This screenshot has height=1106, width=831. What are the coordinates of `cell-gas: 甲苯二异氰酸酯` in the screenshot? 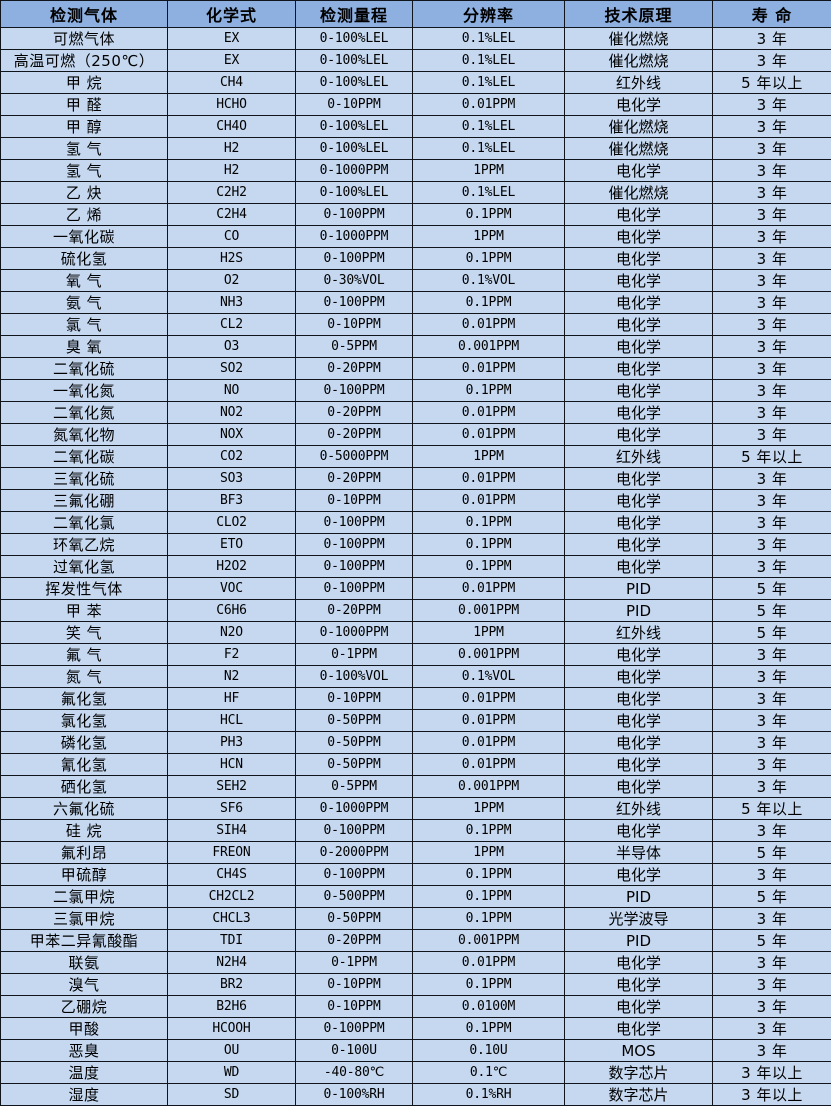 It's located at (84, 941).